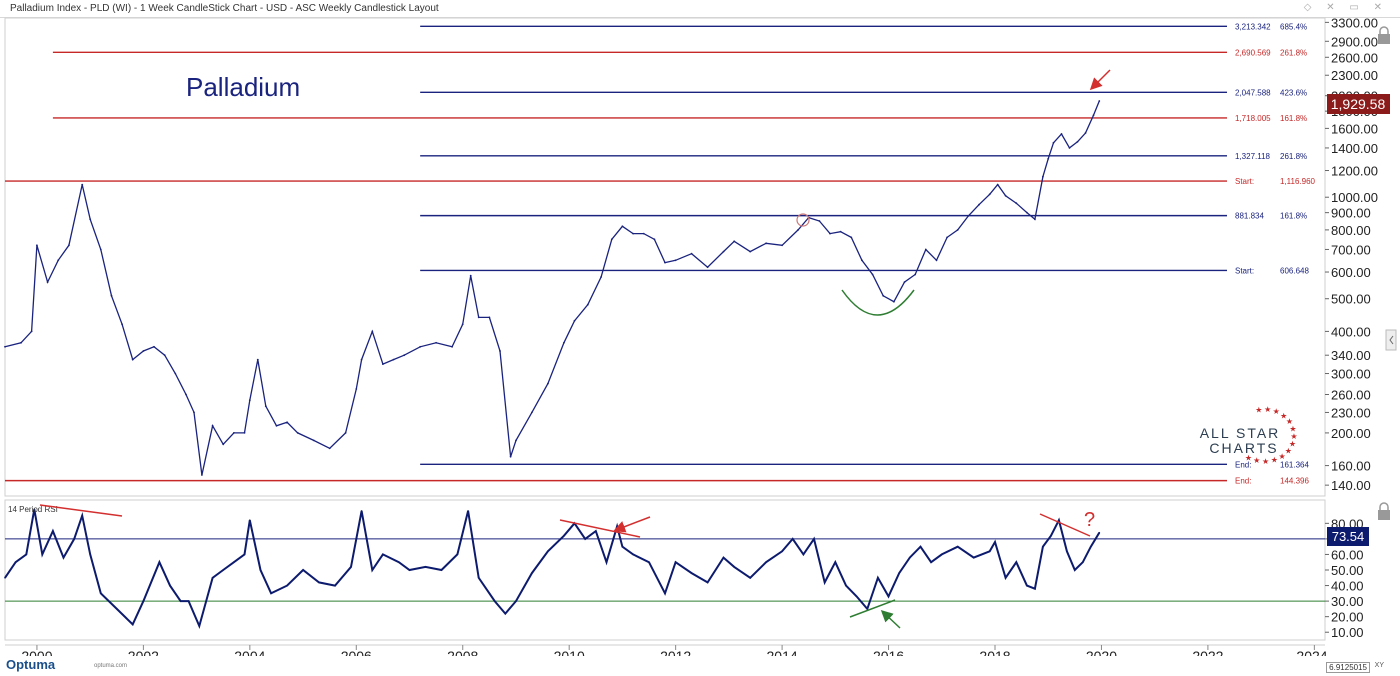  Describe the element at coordinates (1351, 394) in the screenshot. I see `y-tick-label-18: 260.00` at that location.